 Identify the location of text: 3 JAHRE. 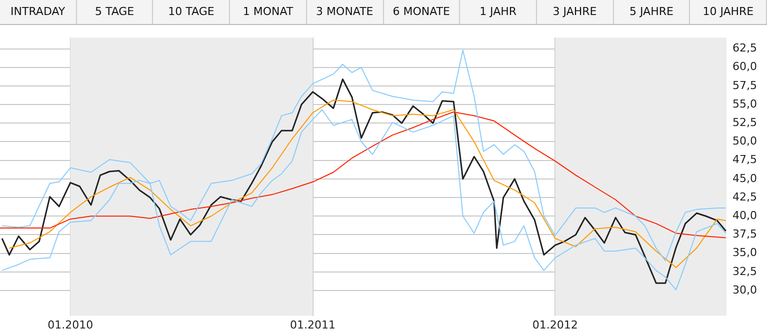
(575, 12).